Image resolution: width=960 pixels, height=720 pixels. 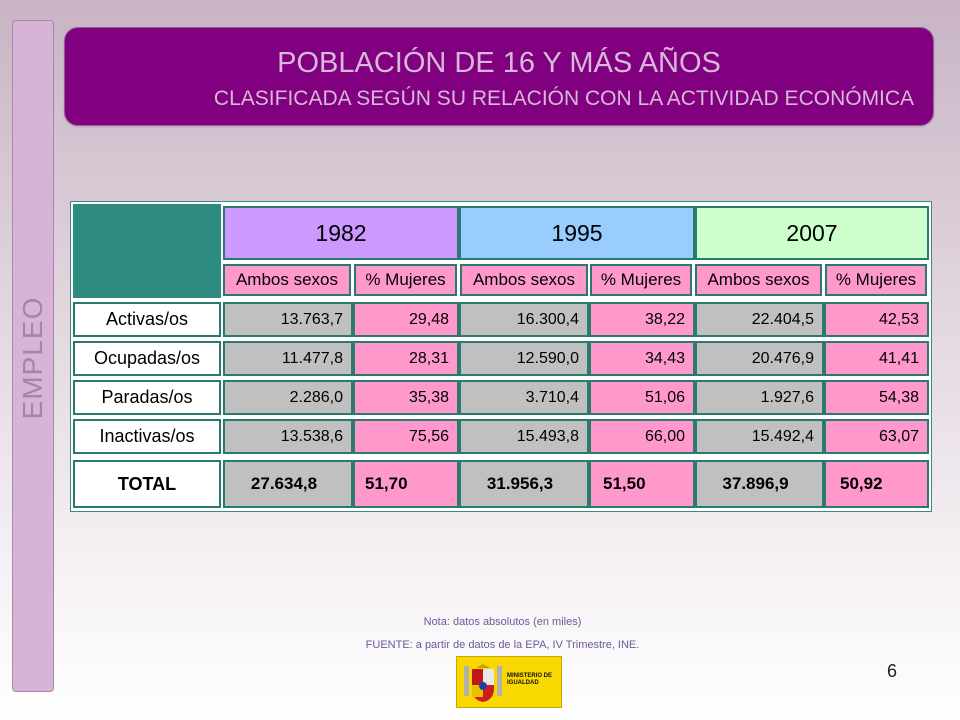 What do you see at coordinates (876, 358) in the screenshot?
I see `table-cell: 41,41` at bounding box center [876, 358].